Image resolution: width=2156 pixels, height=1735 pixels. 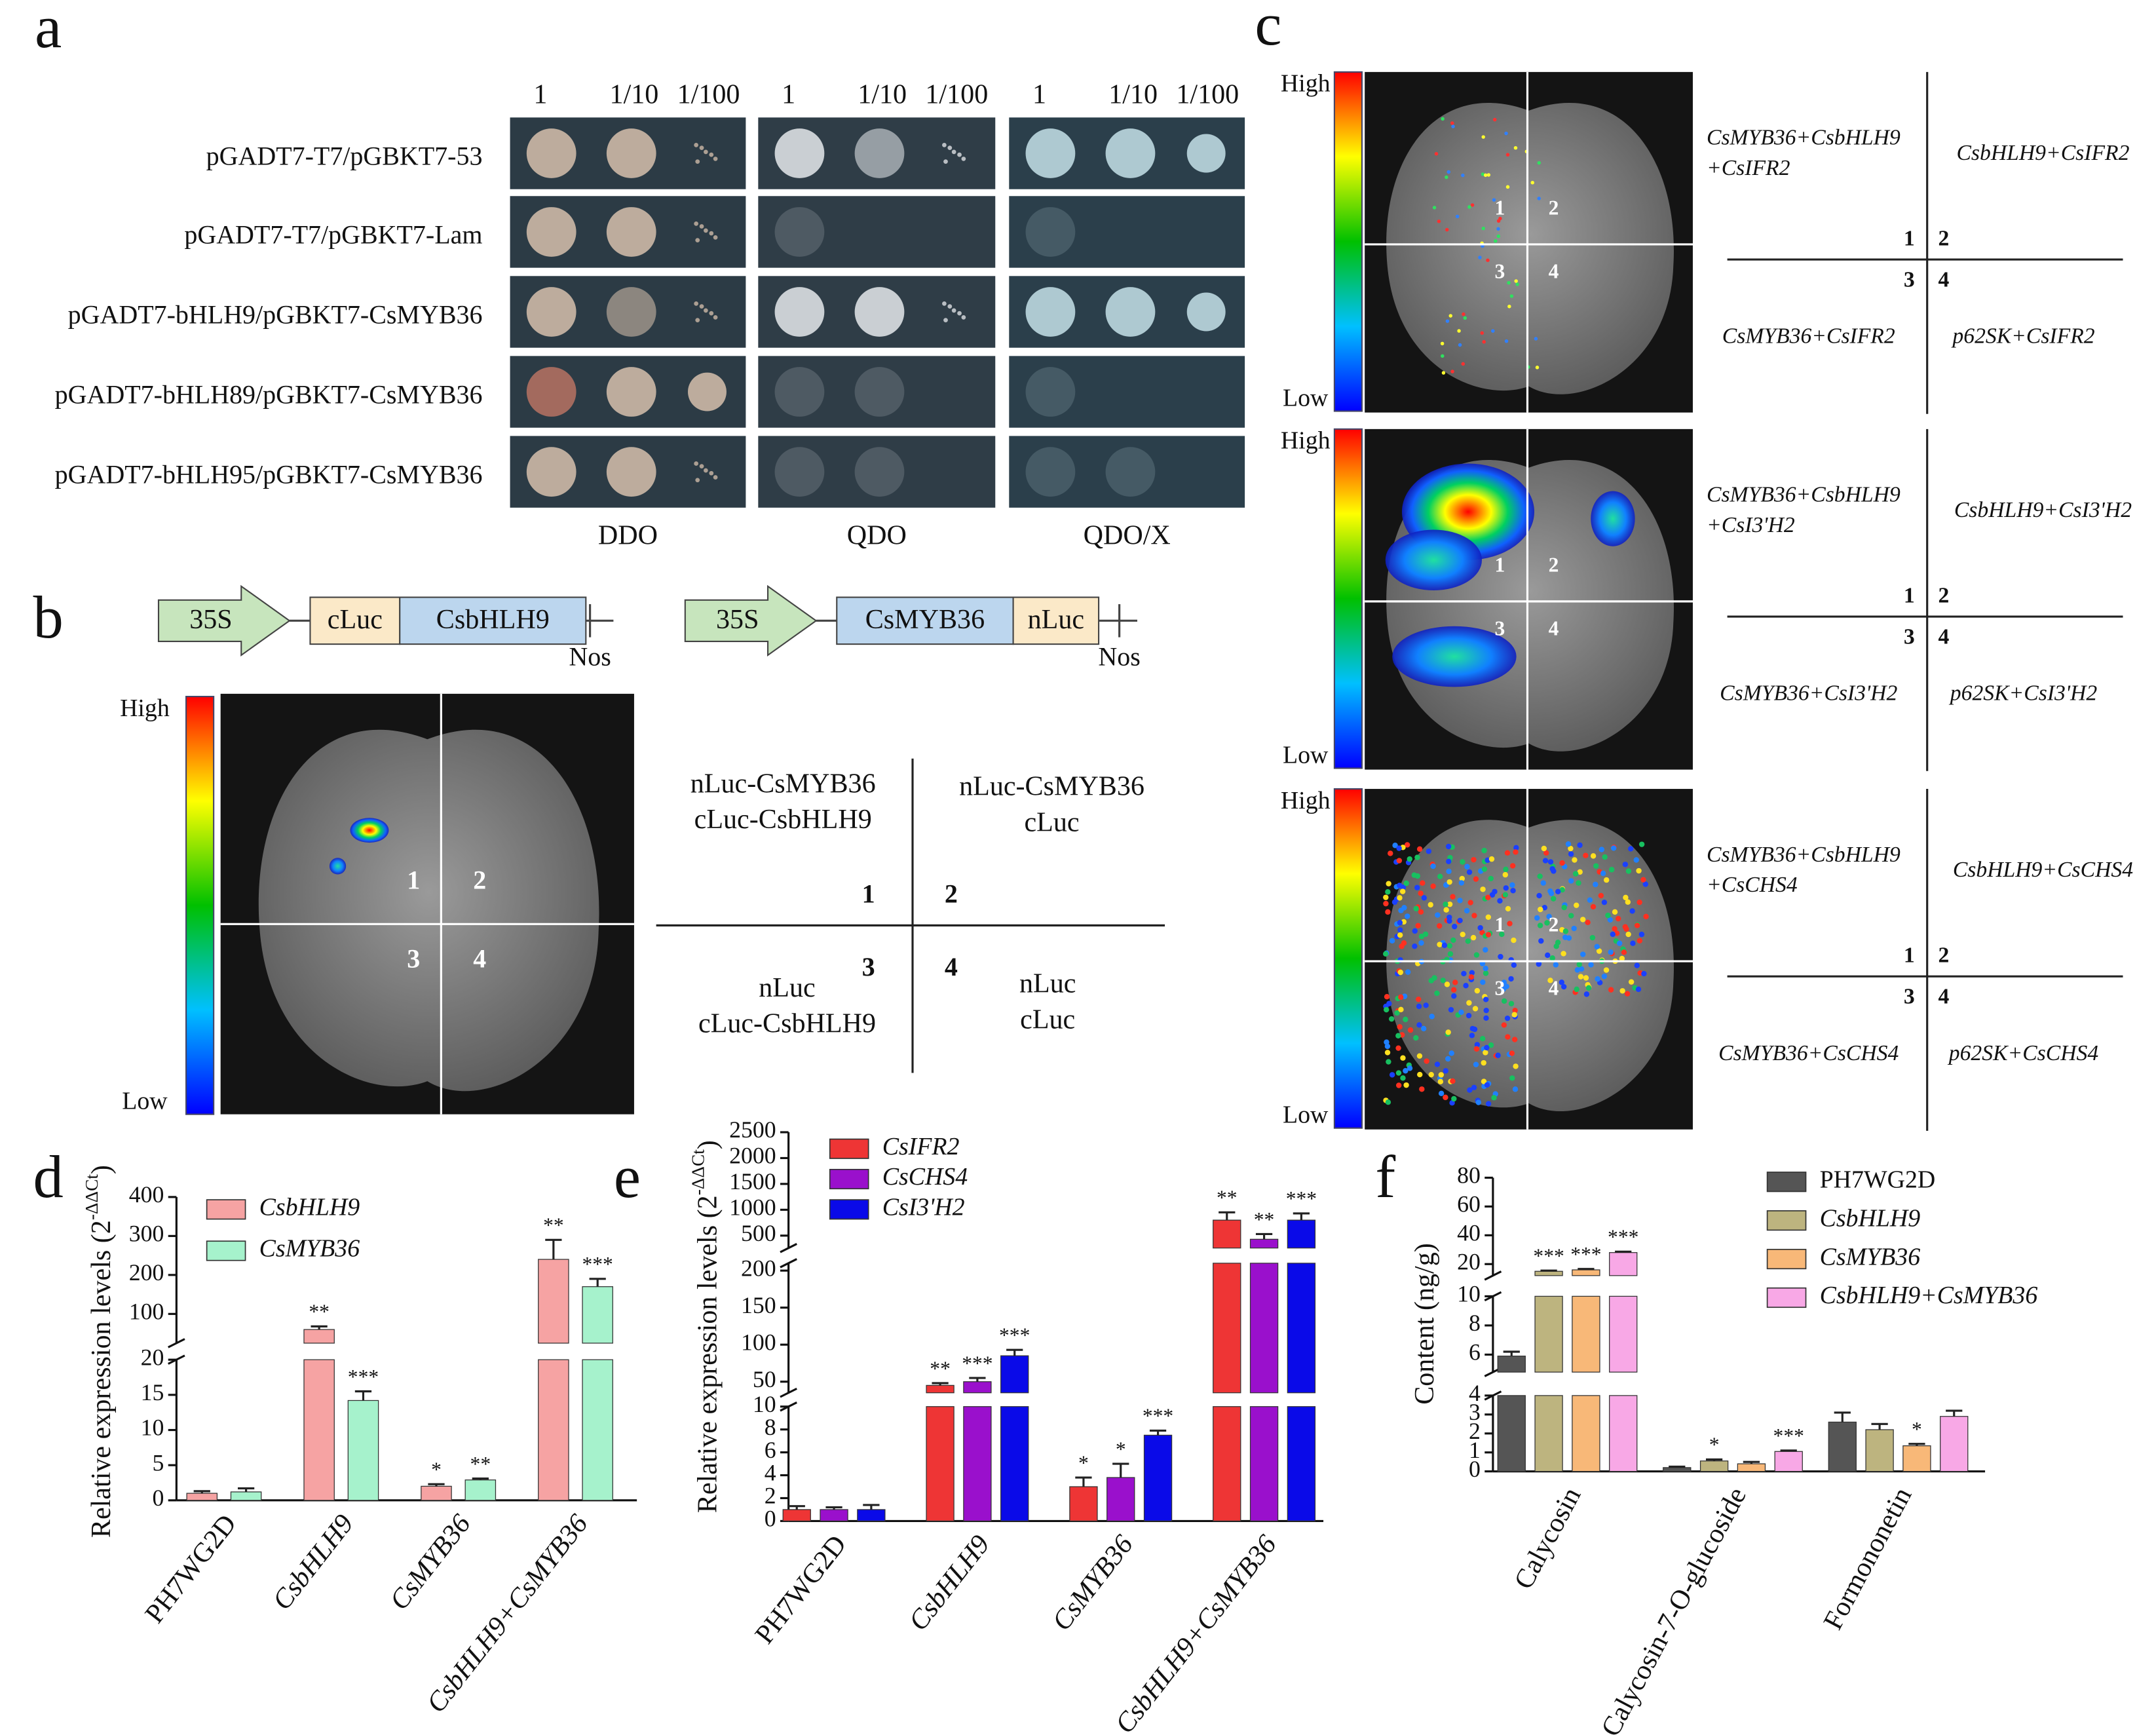 What do you see at coordinates (707, 1354) in the screenshot?
I see `y-label-part: Relative expression levels (2` at bounding box center [707, 1354].